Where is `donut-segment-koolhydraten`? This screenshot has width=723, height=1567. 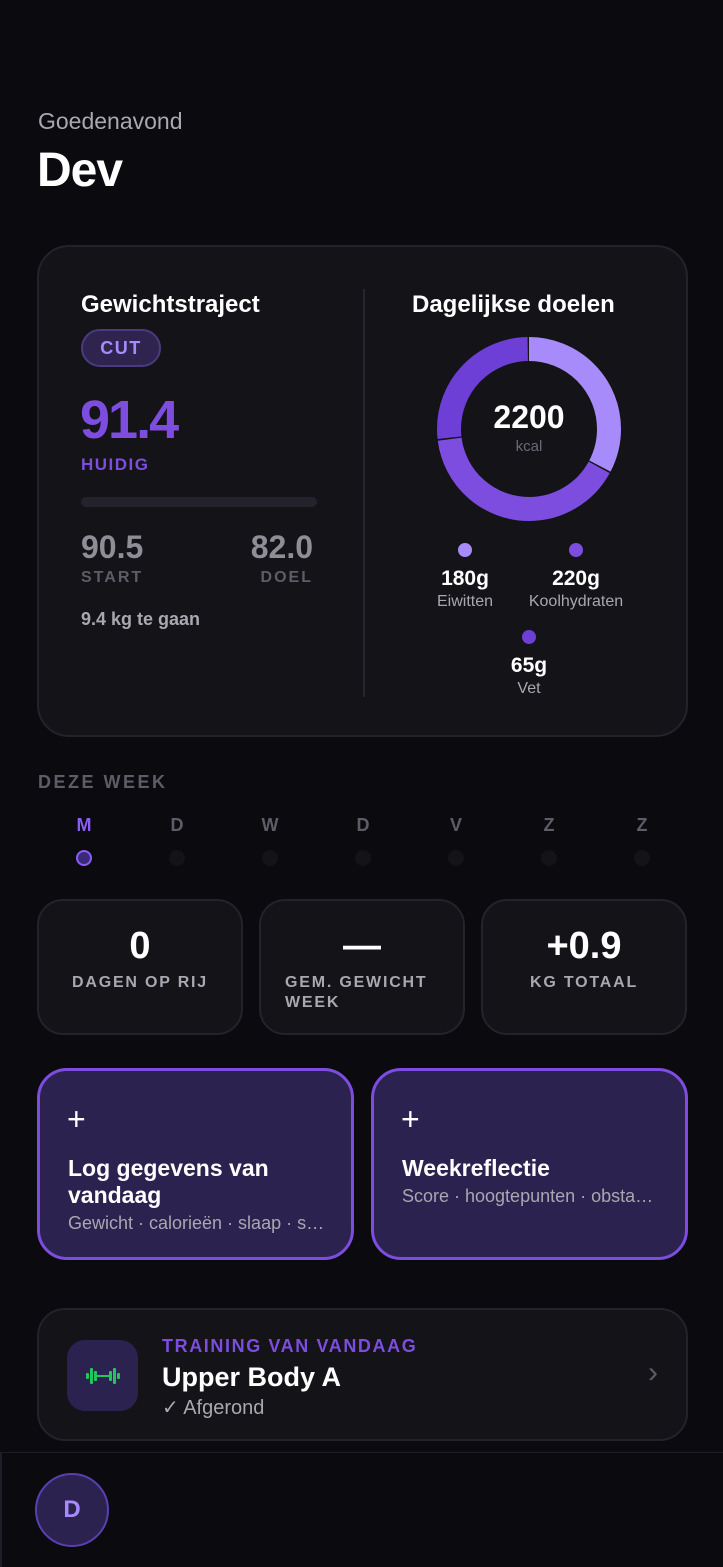
donut-segment-koolhydraten is located at coordinates (529, 429).